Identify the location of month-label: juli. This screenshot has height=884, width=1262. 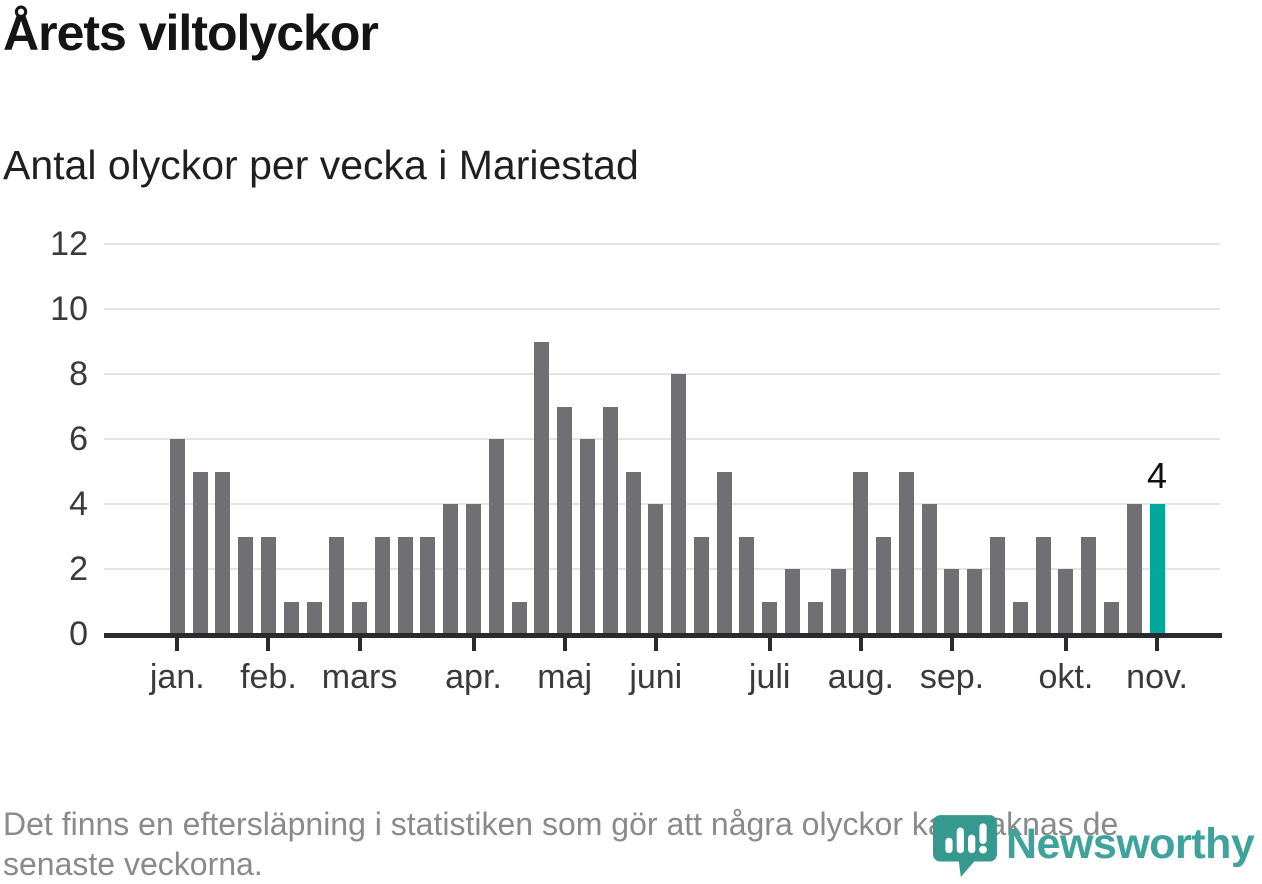
(769, 677).